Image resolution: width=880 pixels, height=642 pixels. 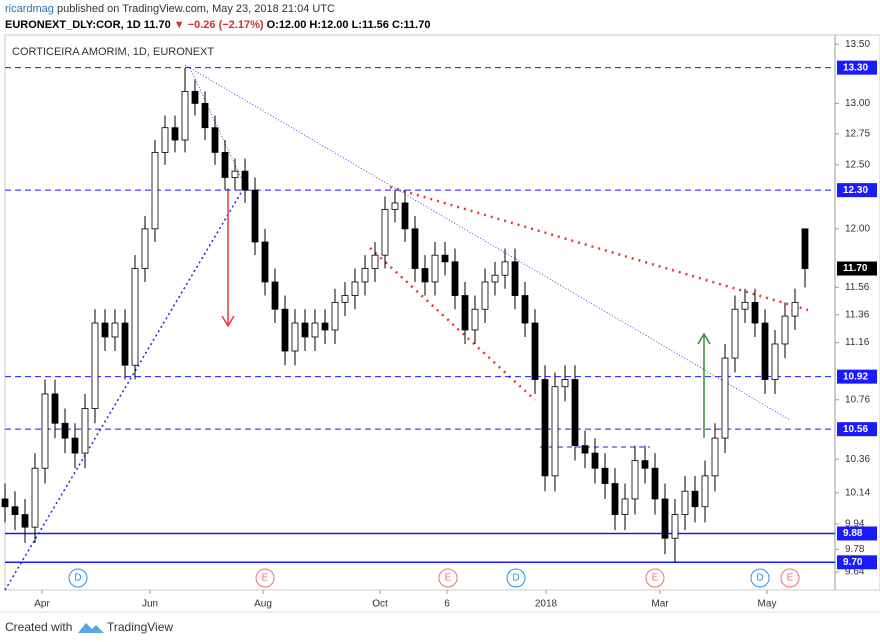 I want to click on y-tick-label: 11.16, so click(x=857, y=342).